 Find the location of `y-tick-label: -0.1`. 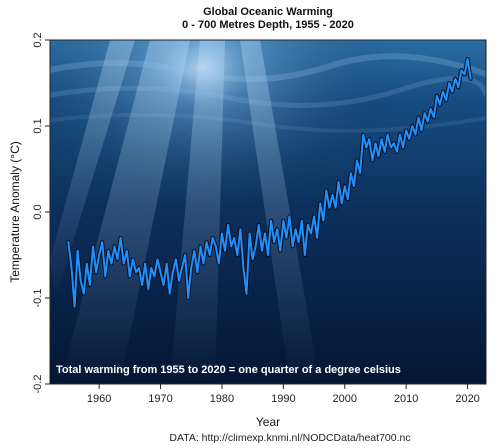

y-tick-label: -0.1 is located at coordinates (38, 298).